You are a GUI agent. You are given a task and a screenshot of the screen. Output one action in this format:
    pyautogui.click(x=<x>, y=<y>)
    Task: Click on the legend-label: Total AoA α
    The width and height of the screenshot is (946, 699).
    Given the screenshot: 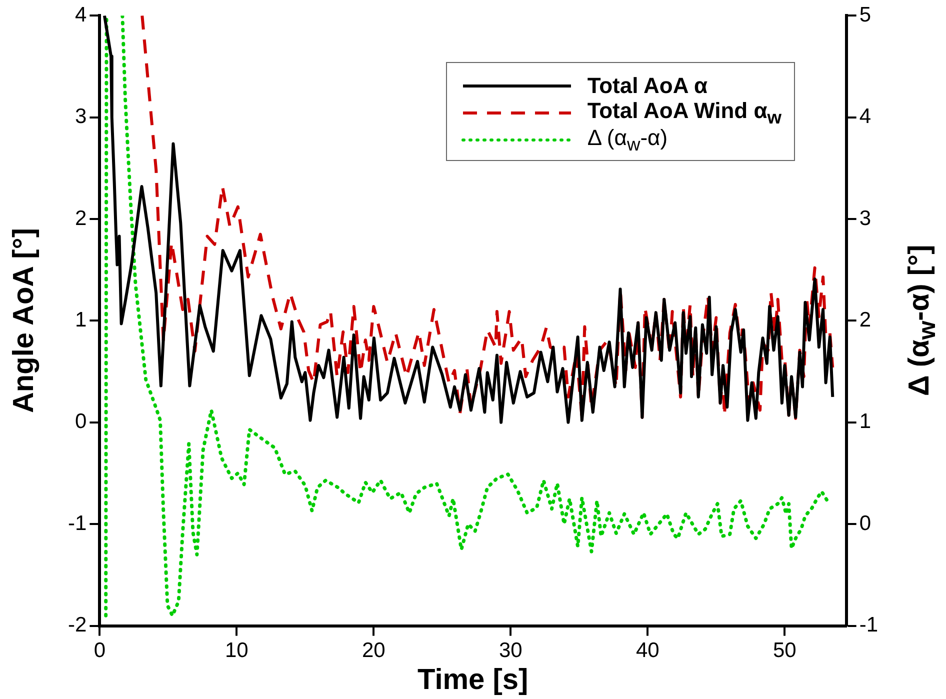 What is the action you would take?
    pyautogui.click(x=647, y=86)
    